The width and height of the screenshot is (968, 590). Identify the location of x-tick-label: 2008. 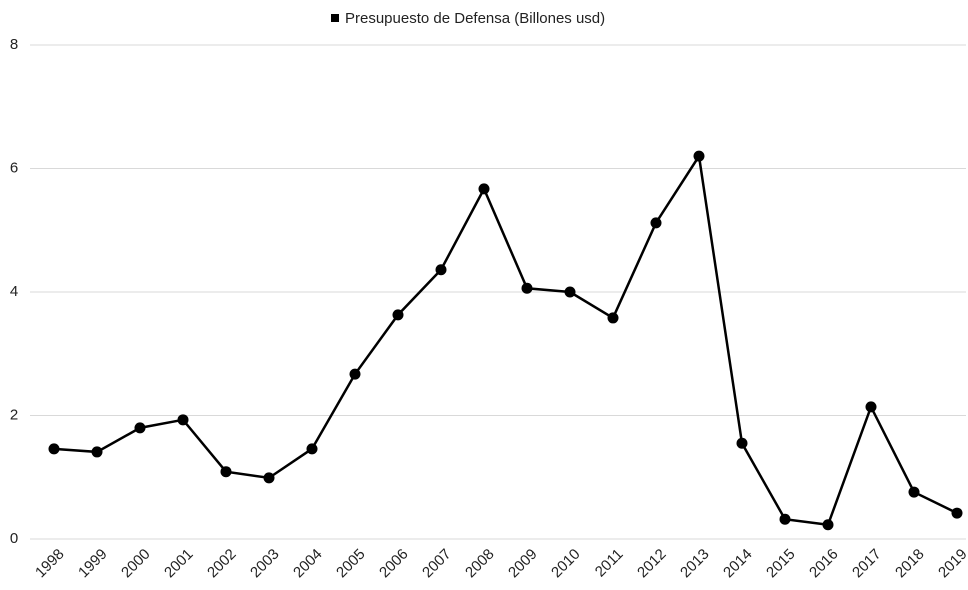
(480, 564).